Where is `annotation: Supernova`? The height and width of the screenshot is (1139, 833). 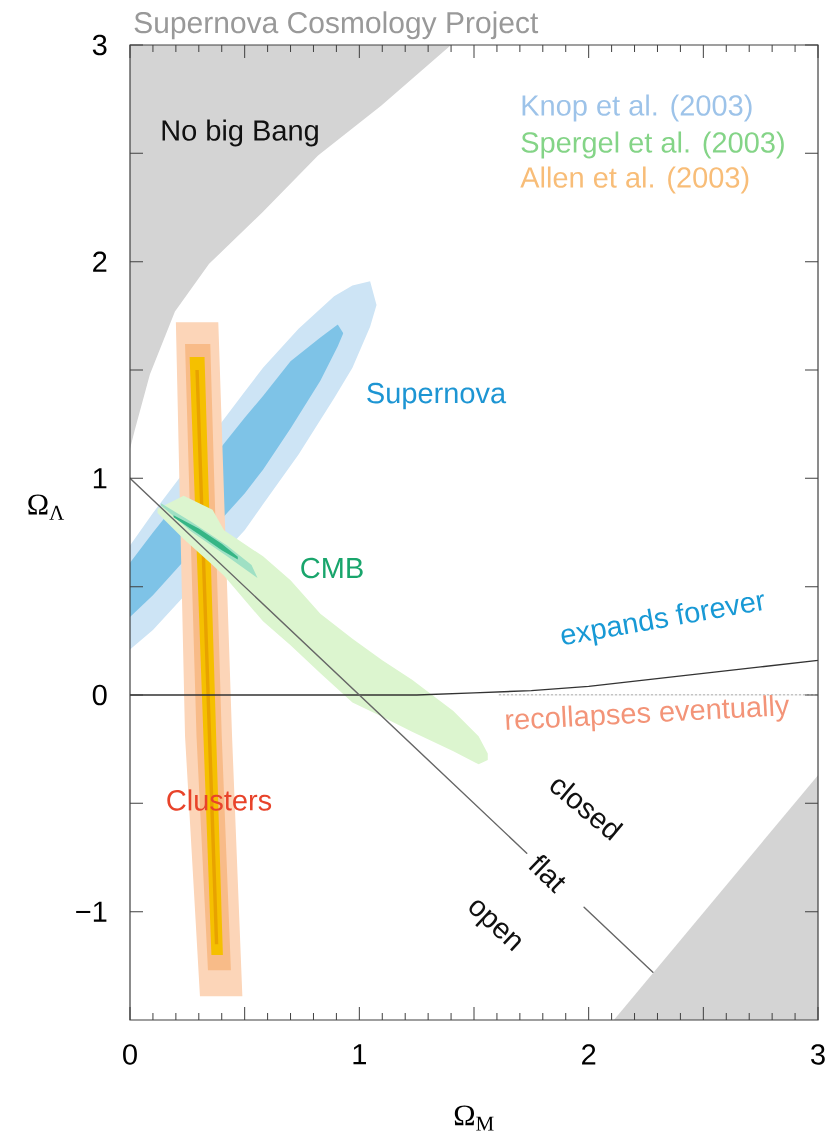
annotation: Supernova is located at coordinates (437, 396).